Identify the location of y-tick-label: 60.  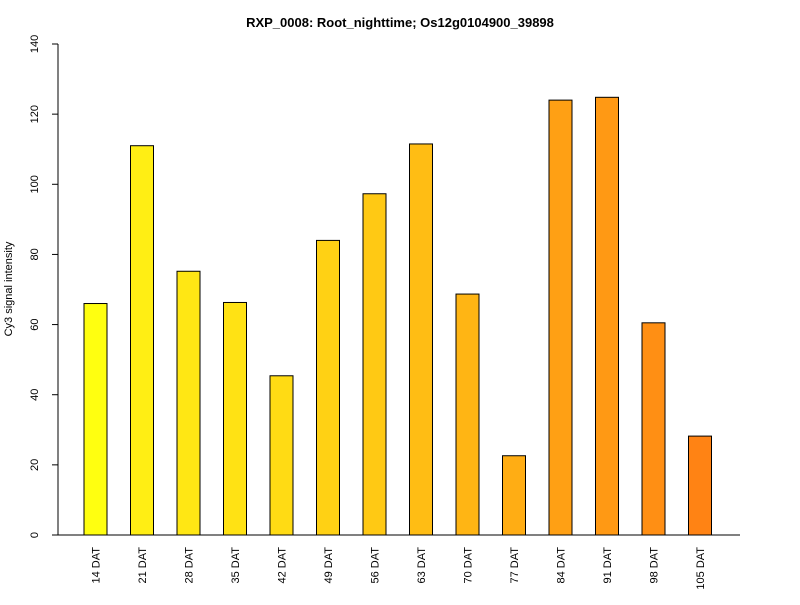
(35, 324).